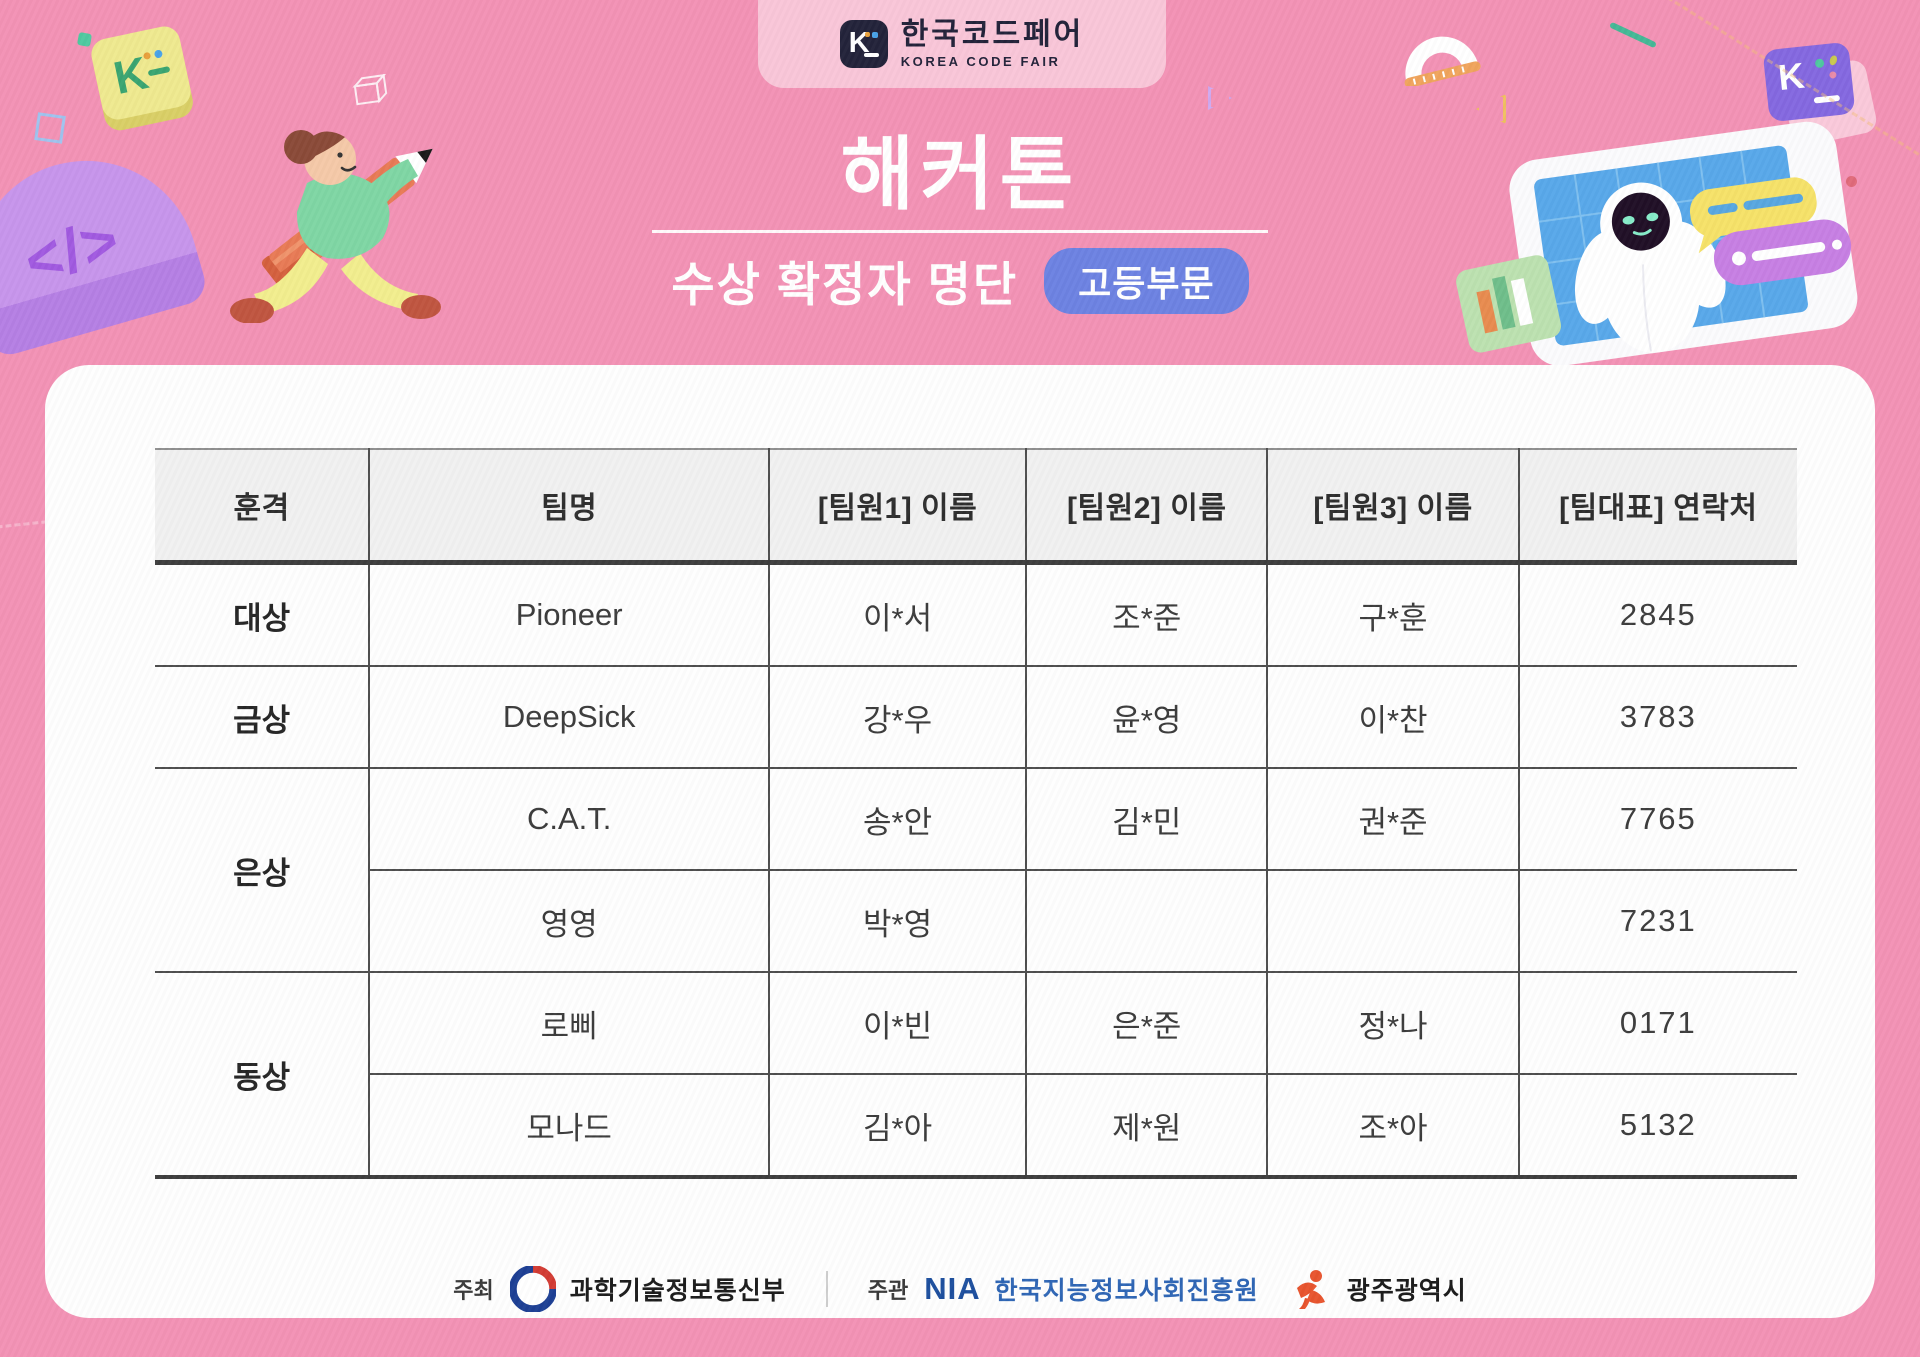 The image size is (1920, 1357). What do you see at coordinates (1657, 1023) in the screenshot?
I see `contact-cell: 0171` at bounding box center [1657, 1023].